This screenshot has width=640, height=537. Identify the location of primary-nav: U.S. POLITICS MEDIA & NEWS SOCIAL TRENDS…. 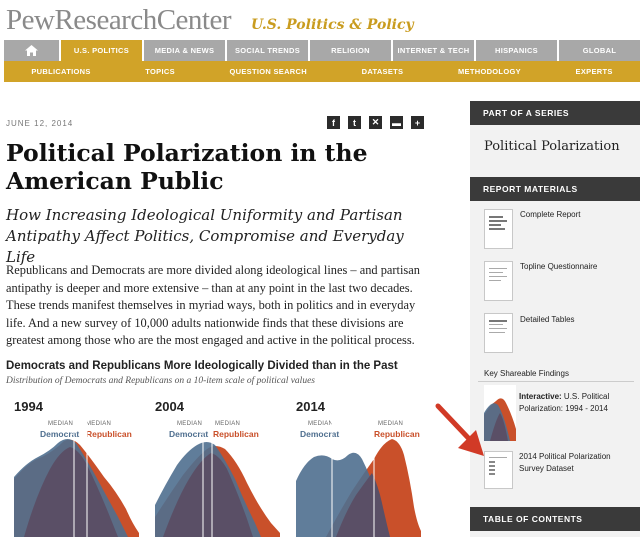
(322, 50).